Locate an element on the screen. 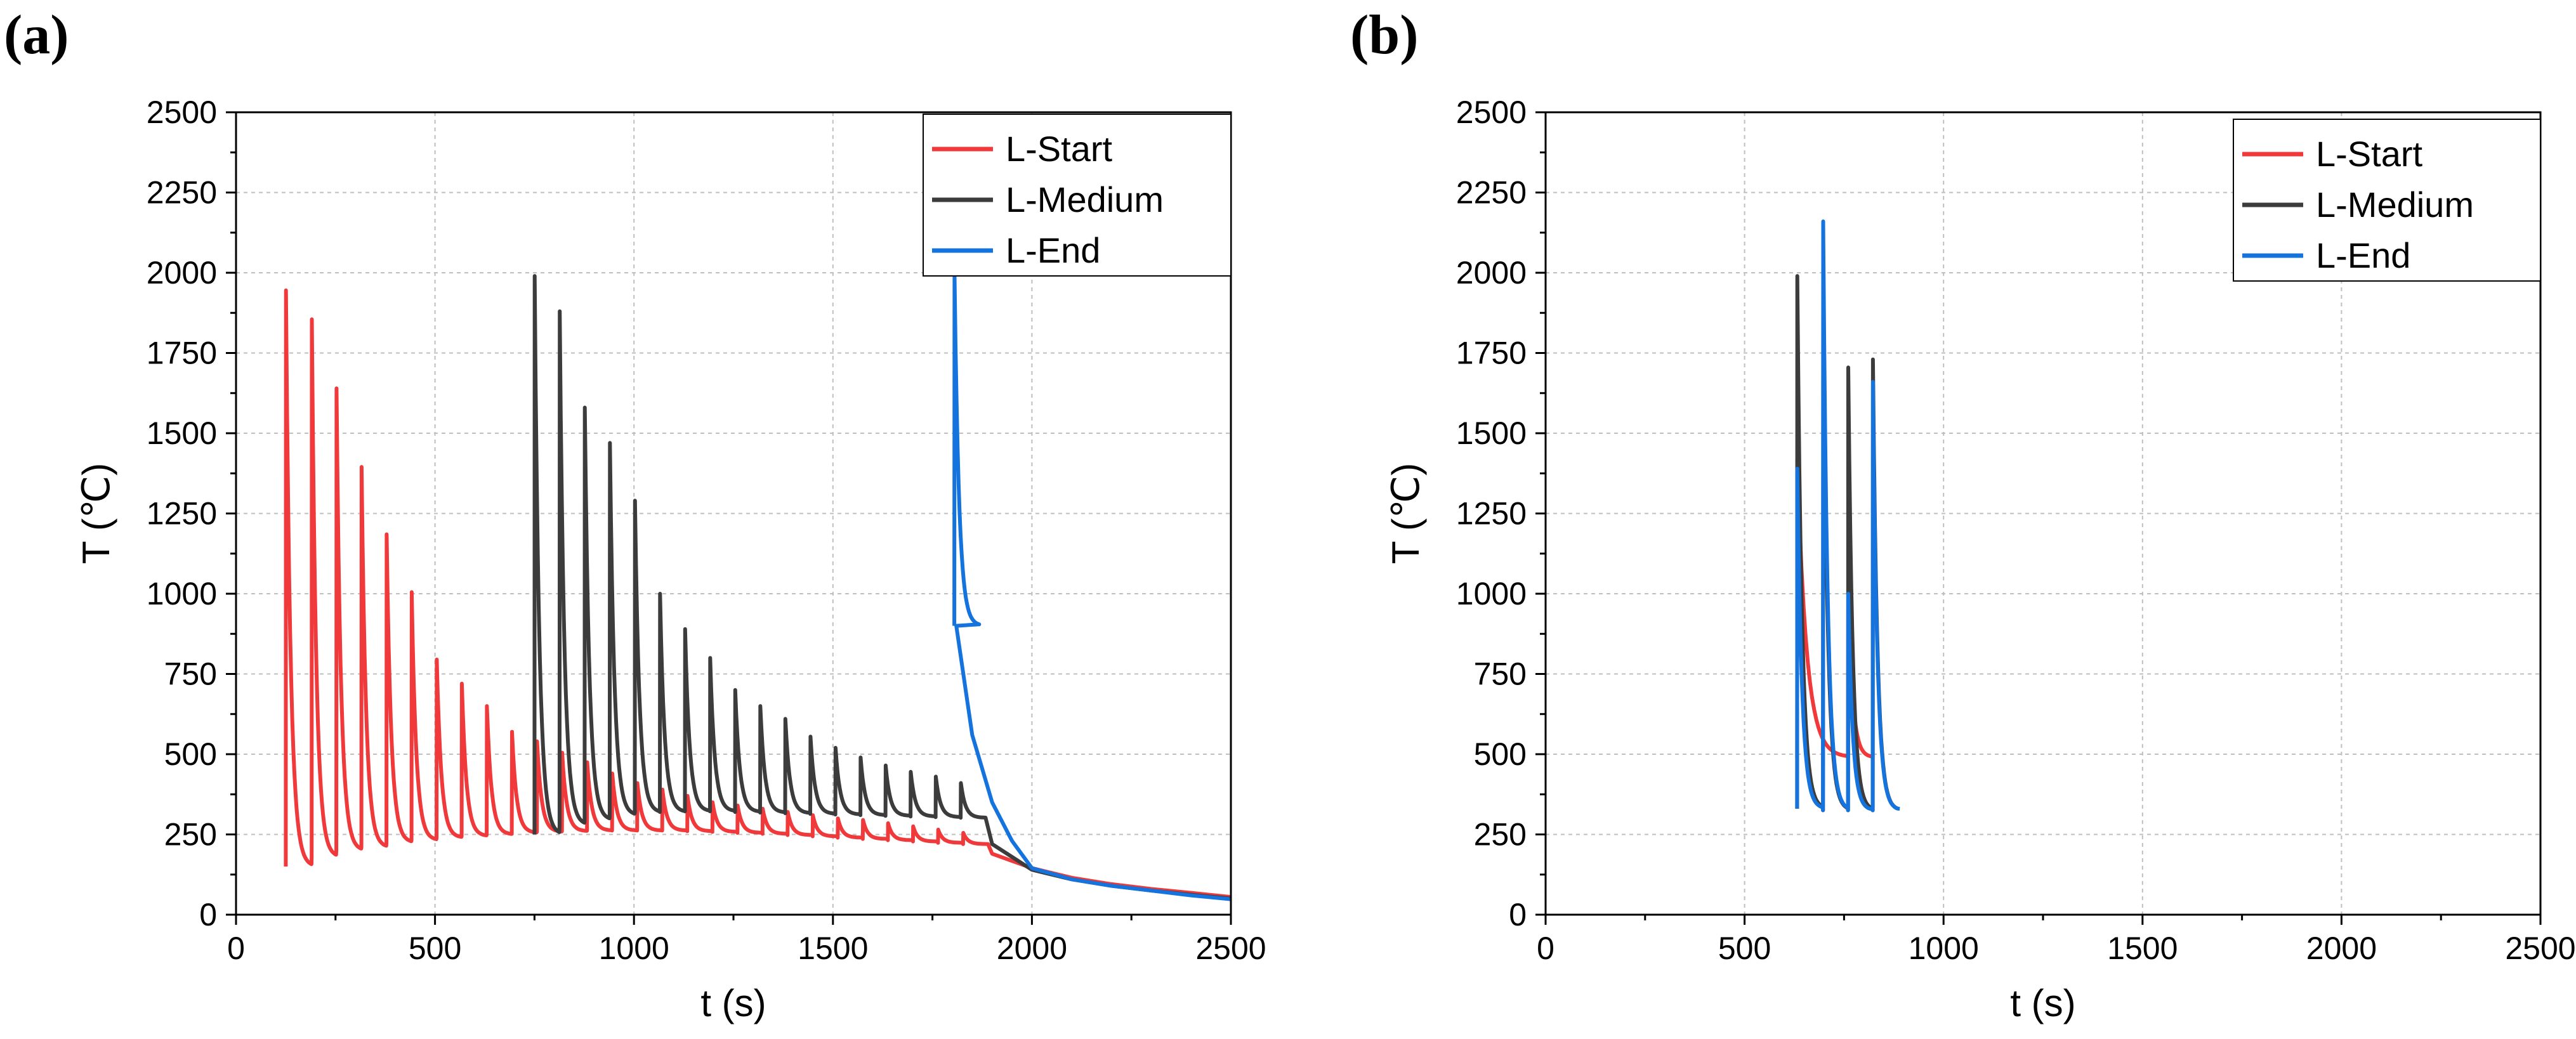 This screenshot has width=2576, height=1039. series-line-l-start is located at coordinates (1834, 608).